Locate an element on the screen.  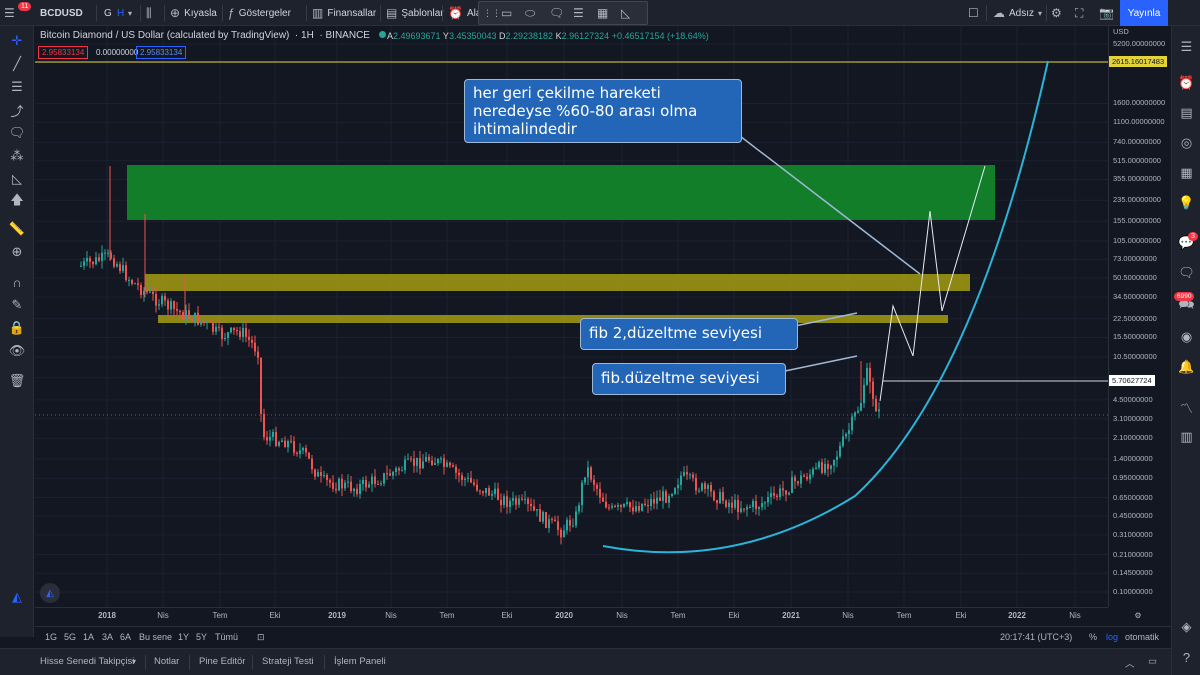
right-sidebar: ☰ ⏰ ▤ ◎ ▦ 💡 💬 3 🗨 🗪 6990 ◉ 🔔 〽 ▥ ◈ ? is located at coordinates (1185, 350).